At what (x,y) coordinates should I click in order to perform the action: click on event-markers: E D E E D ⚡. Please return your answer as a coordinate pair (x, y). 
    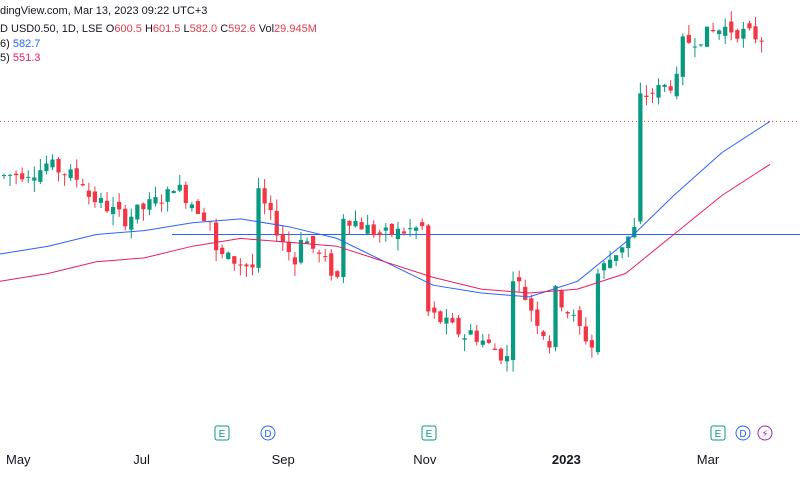
    Looking at the image, I should click on (493, 433).